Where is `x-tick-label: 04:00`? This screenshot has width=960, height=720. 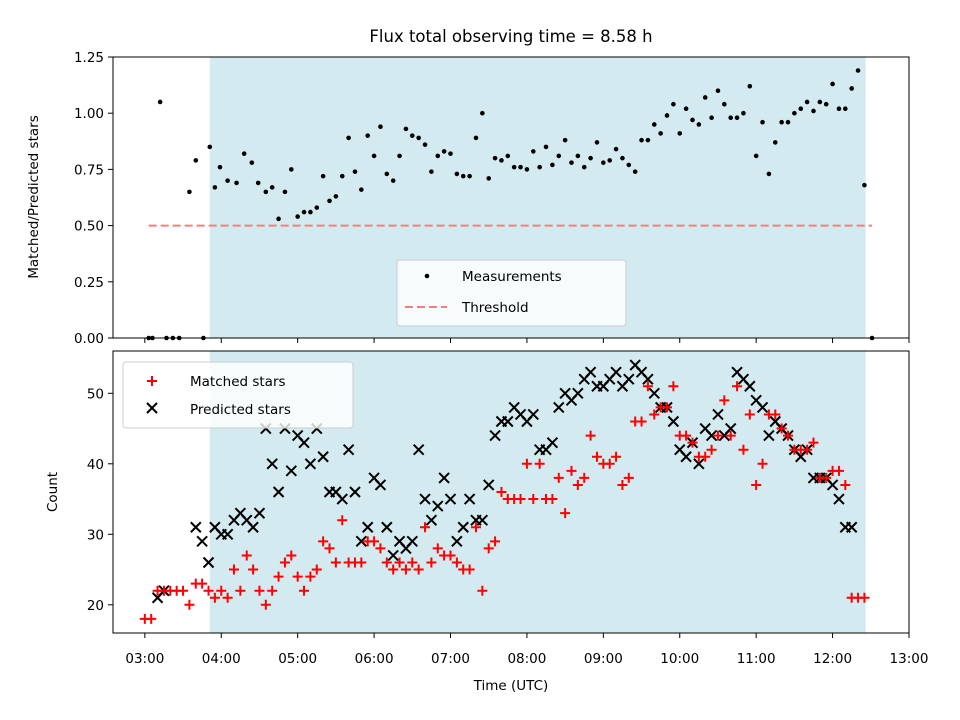 x-tick-label: 04:00 is located at coordinates (221, 659).